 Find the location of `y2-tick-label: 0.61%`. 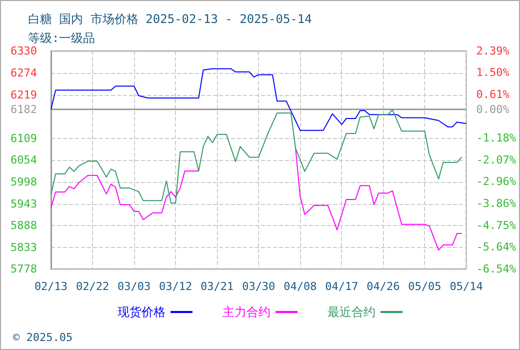

y2-tick-label: 0.61% is located at coordinates (493, 94).